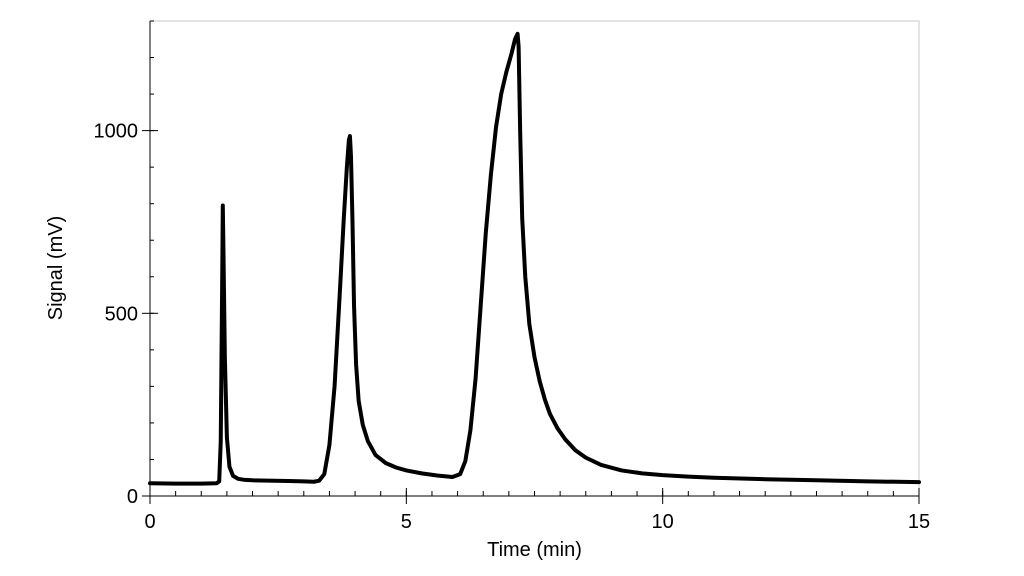 The width and height of the screenshot is (1024, 576). Describe the element at coordinates (121, 314) in the screenshot. I see `y-tick-label: 500` at that location.